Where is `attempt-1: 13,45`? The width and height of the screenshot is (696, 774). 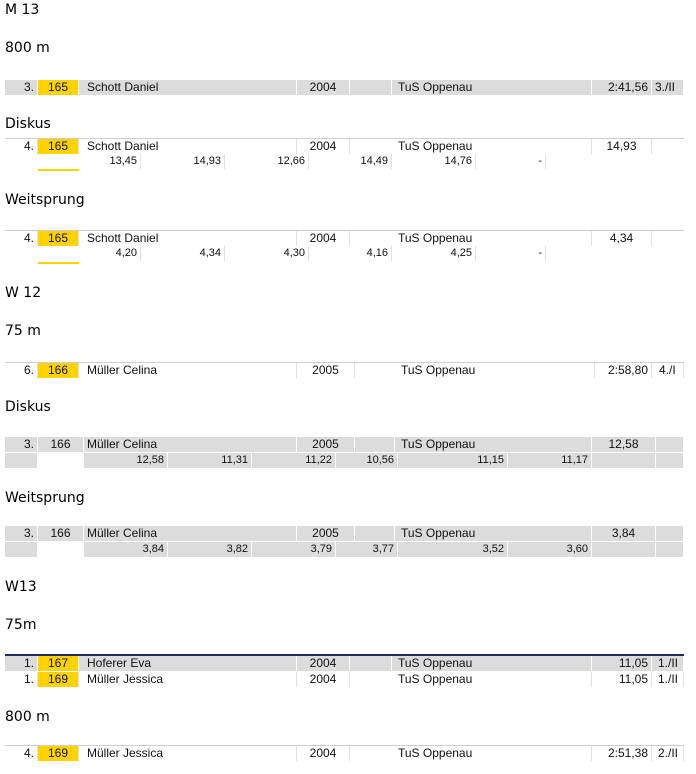
attempt-1: 13,45 is located at coordinates (112, 161).